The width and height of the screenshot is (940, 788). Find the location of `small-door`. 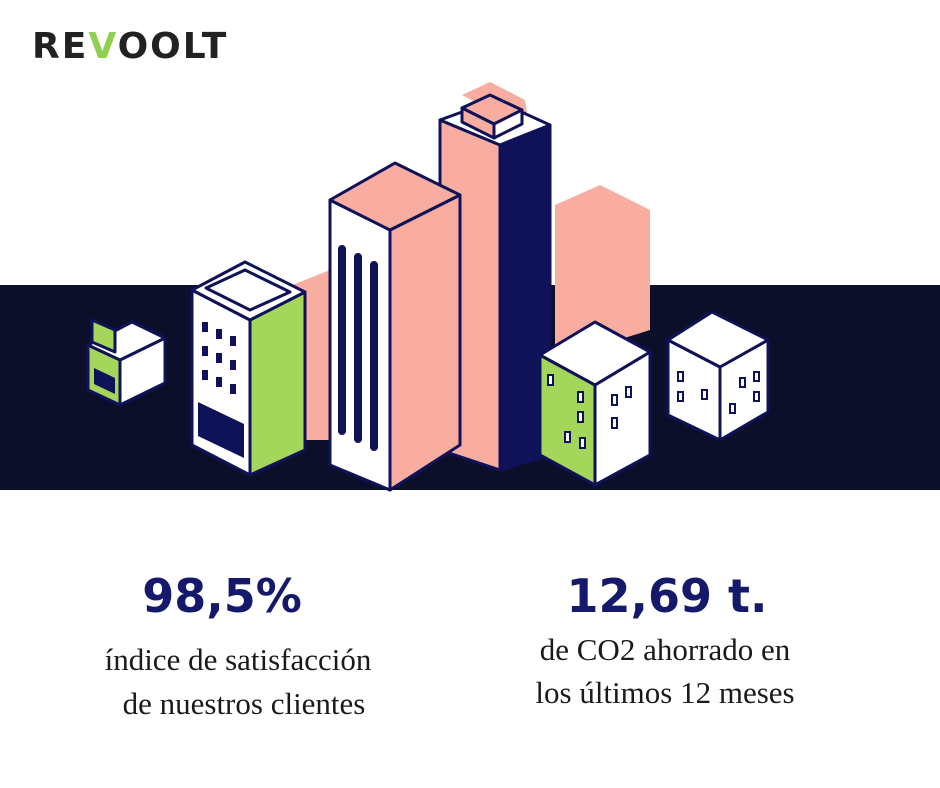

small-door is located at coordinates (104, 381).